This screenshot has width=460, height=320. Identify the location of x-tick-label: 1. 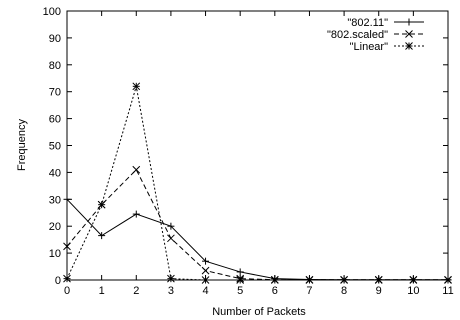
(102, 291).